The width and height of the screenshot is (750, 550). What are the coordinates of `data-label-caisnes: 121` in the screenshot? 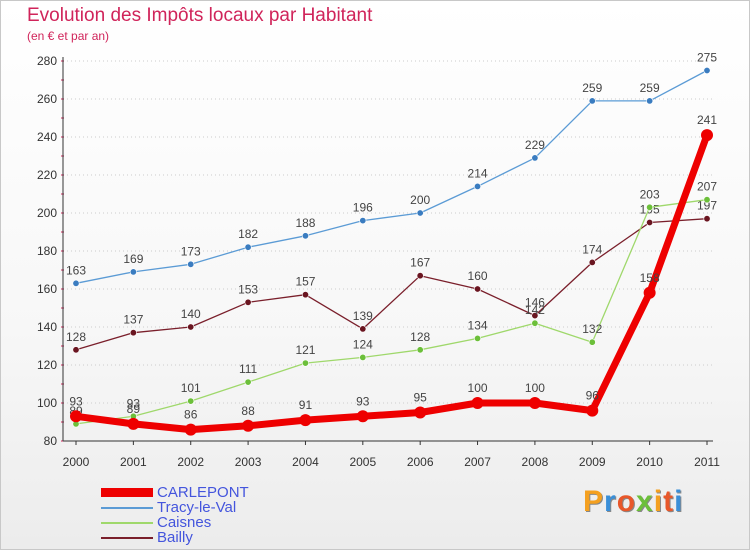 It's located at (305, 350).